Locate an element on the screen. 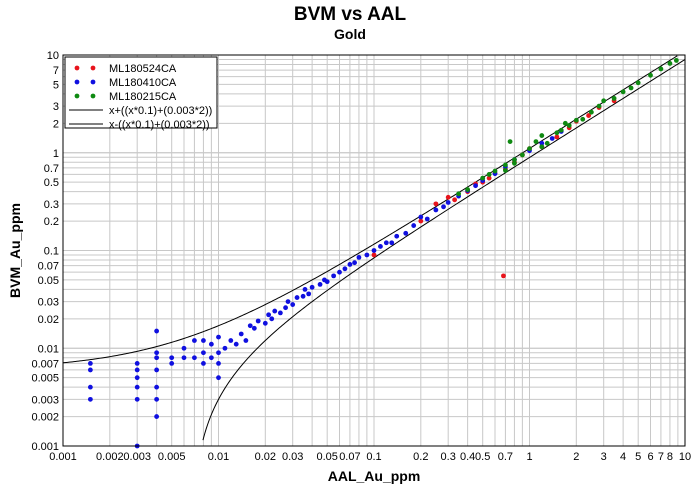 This screenshot has width=700, height=487. chart-subtitle: Gold is located at coordinates (350, 34).